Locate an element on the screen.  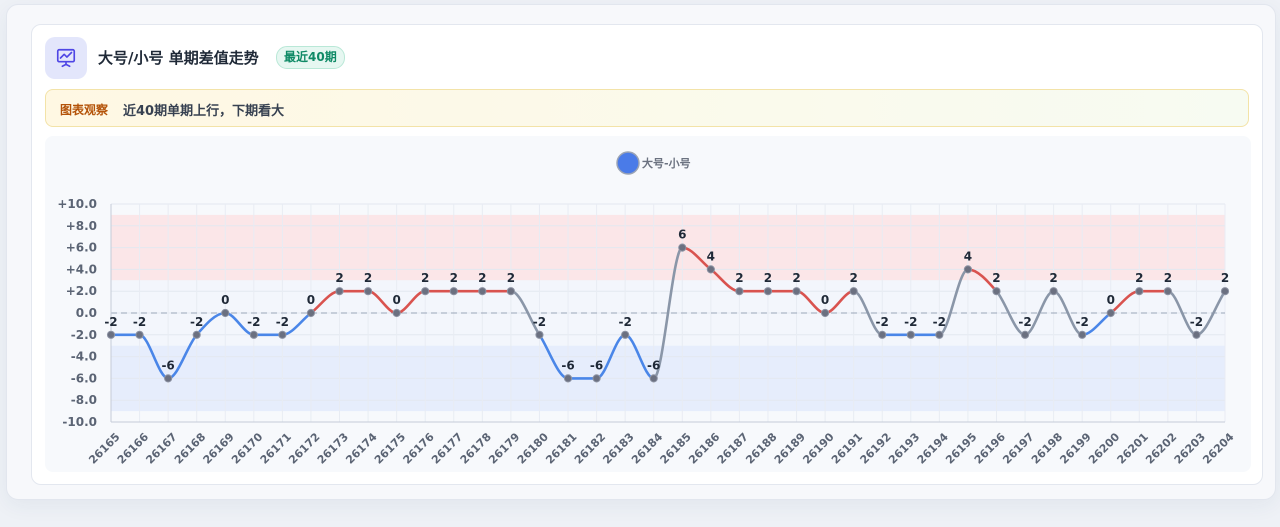
presentation-chart-icon is located at coordinates (66, 58).